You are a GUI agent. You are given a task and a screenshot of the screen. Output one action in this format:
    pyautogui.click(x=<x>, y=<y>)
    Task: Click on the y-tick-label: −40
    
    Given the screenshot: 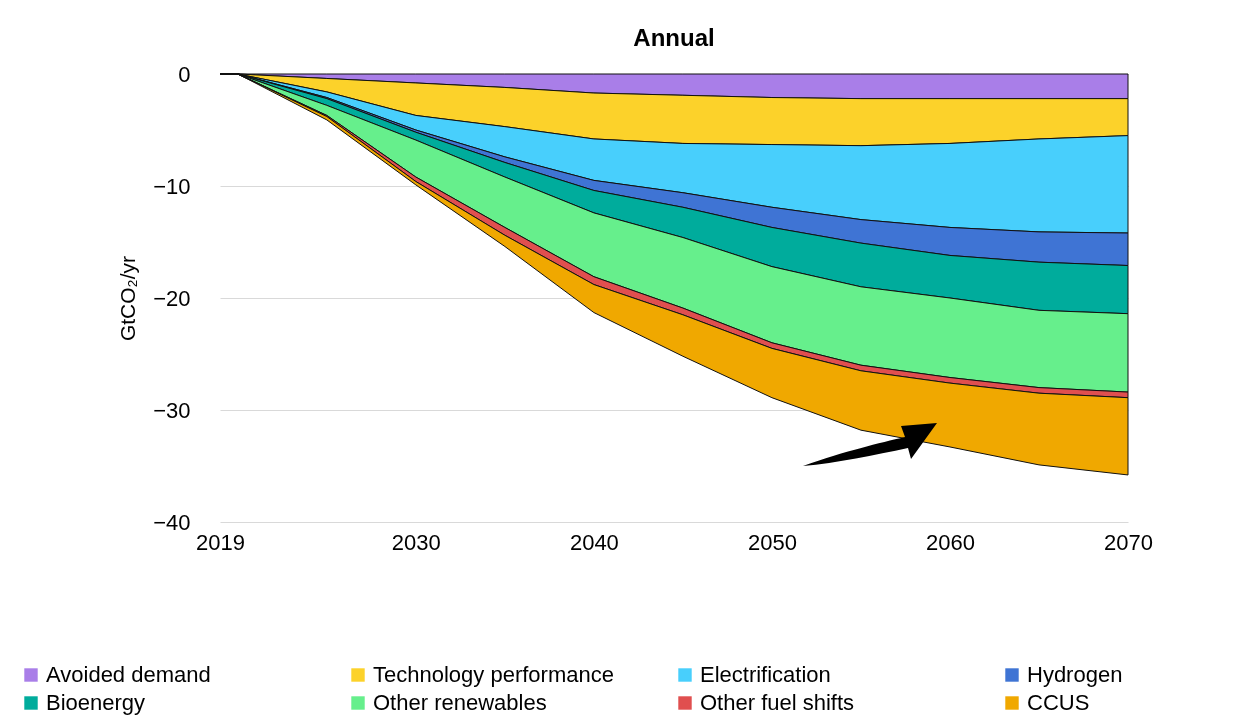 What is the action you would take?
    pyautogui.click(x=172, y=522)
    